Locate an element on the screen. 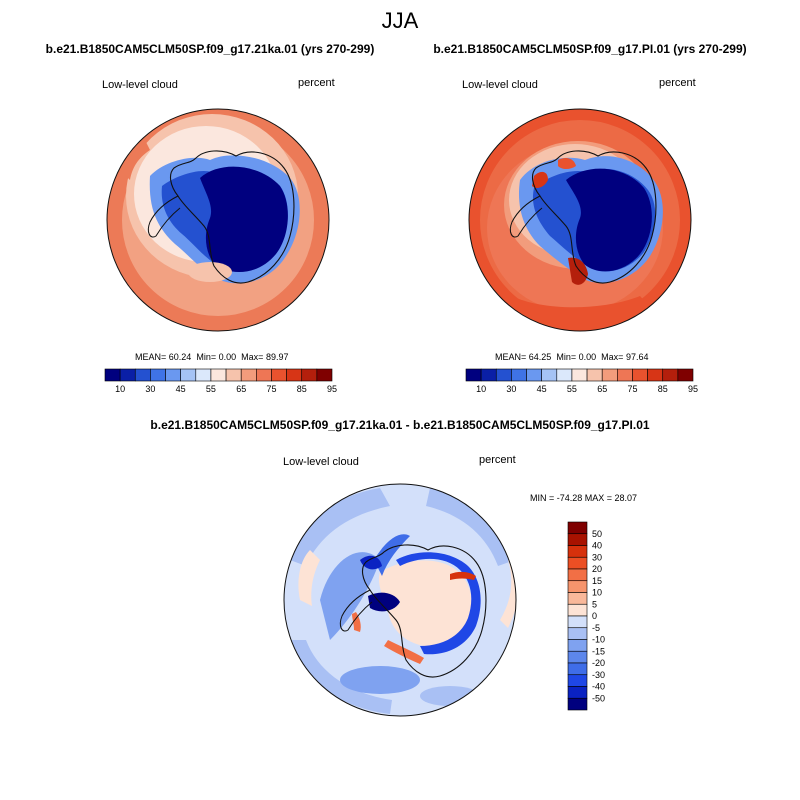 Image resolution: width=800 pixels, height=800 pixels. right-colorbar: 10 30 45 55 65 75 85 95 is located at coordinates (581, 381).